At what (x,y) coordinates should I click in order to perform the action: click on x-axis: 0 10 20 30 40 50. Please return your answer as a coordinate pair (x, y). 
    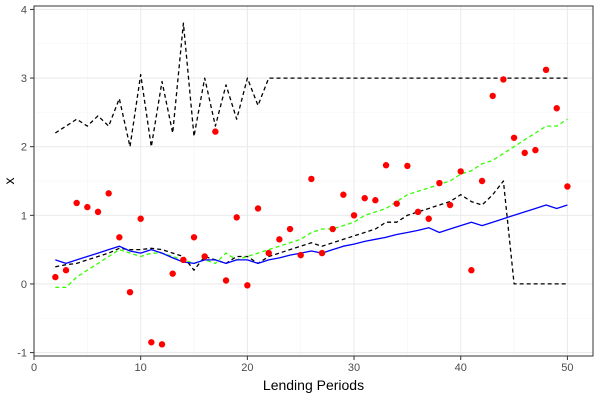
    Looking at the image, I should click on (302, 365).